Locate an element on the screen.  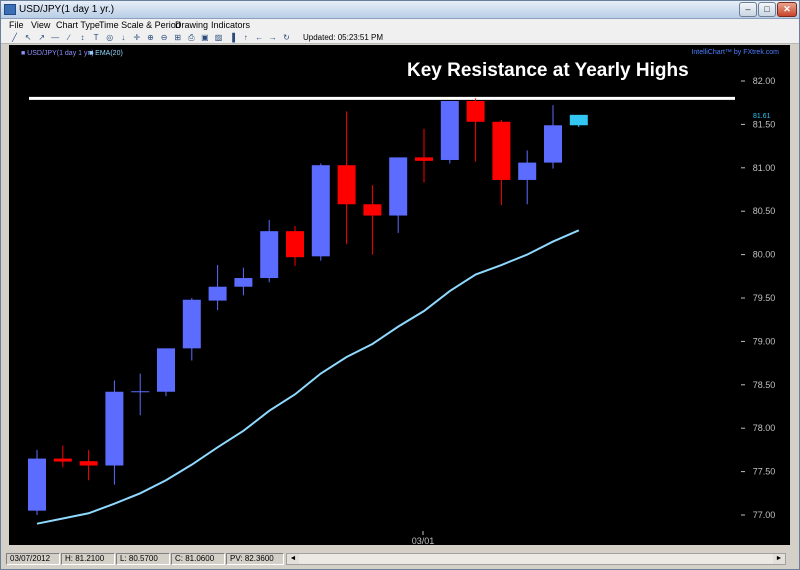
y-tick-label: 81.50 is located at coordinates (764, 124).